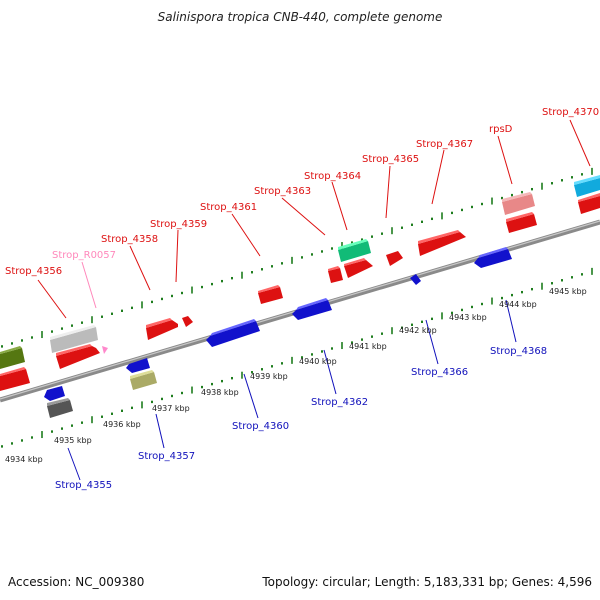 Image resolution: width=600 pixels, height=600 pixels. What do you see at coordinates (12, 357) in the screenshot?
I see `gene-shape-left-green` at bounding box center [12, 357].